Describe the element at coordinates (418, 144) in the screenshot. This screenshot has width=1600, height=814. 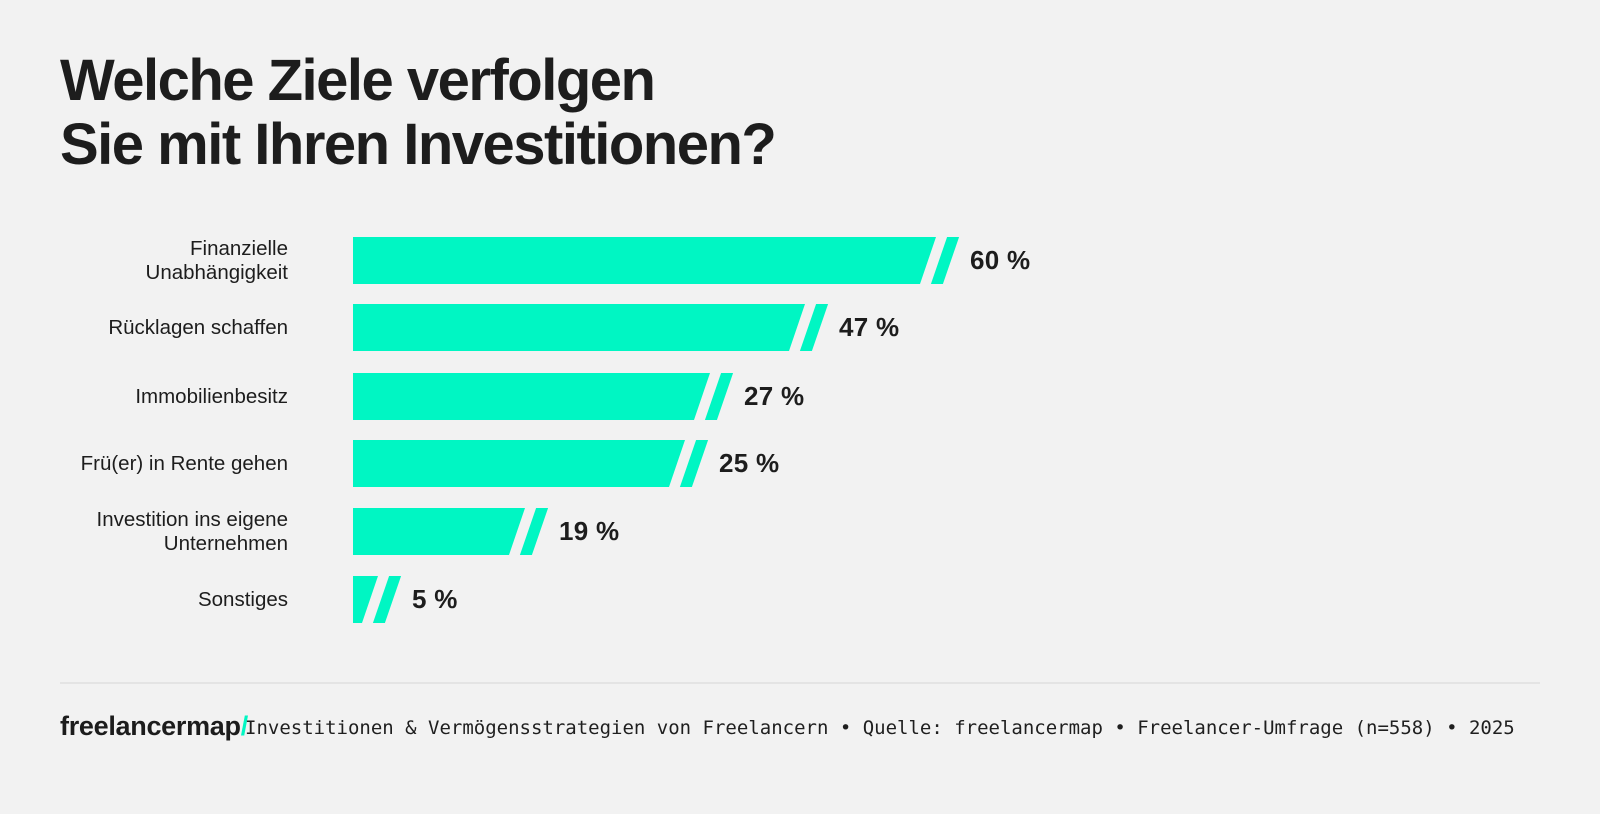
I see `page-title-line2: Sie mit Ihren Investitionen?` at that location.